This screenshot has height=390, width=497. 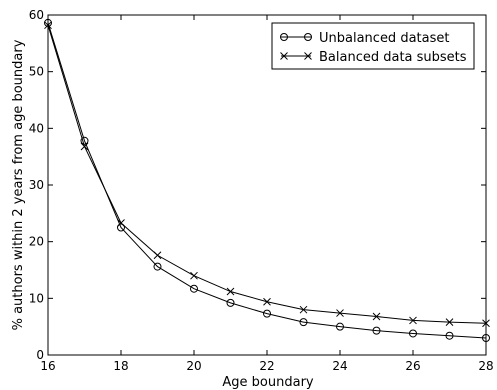 I want to click on y-tick-label: 50, so click(x=36, y=72).